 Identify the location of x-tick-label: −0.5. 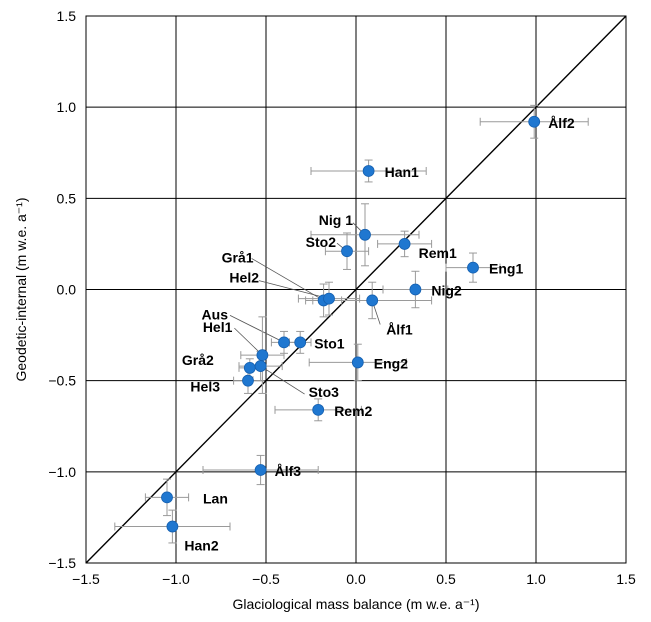
(266, 579).